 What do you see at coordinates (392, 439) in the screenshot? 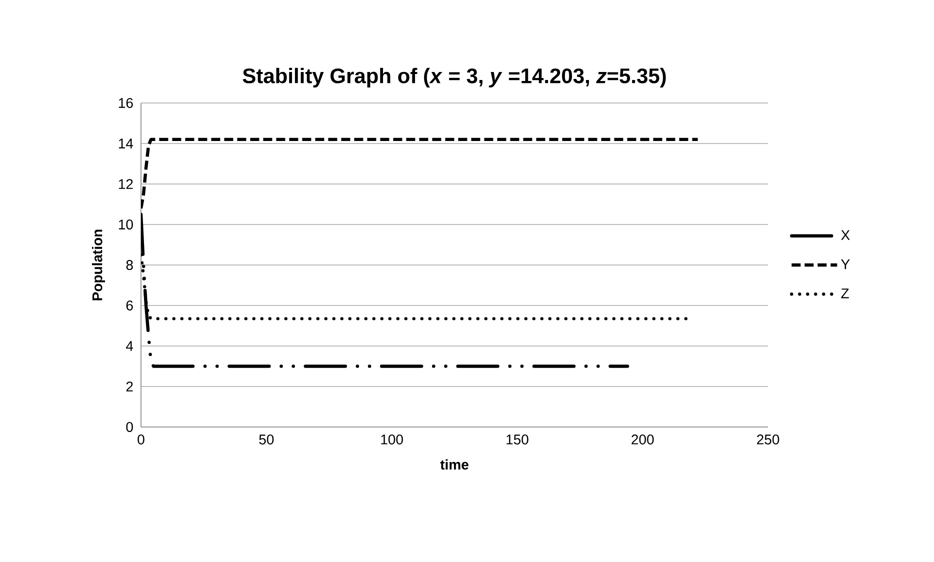
I see `x-tick-label: 100` at bounding box center [392, 439].